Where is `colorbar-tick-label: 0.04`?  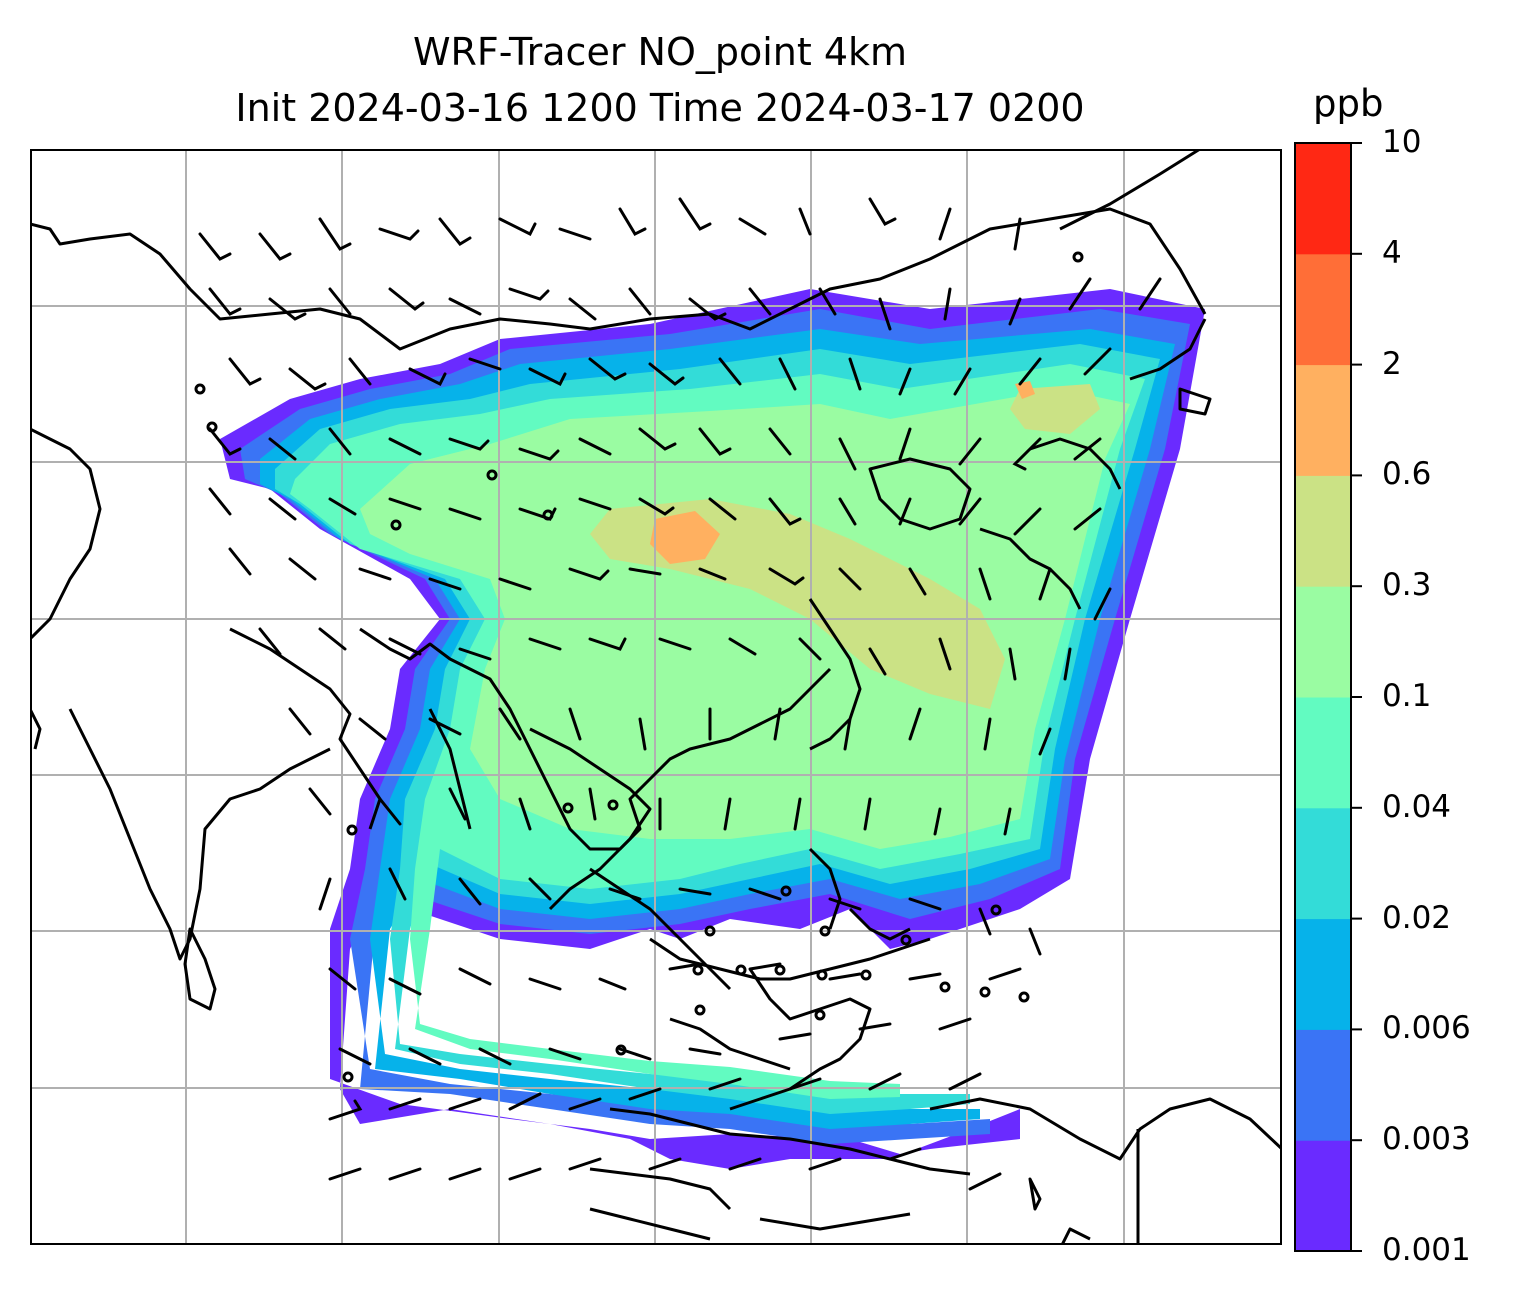
colorbar-tick-label: 0.04 is located at coordinates (1417, 806).